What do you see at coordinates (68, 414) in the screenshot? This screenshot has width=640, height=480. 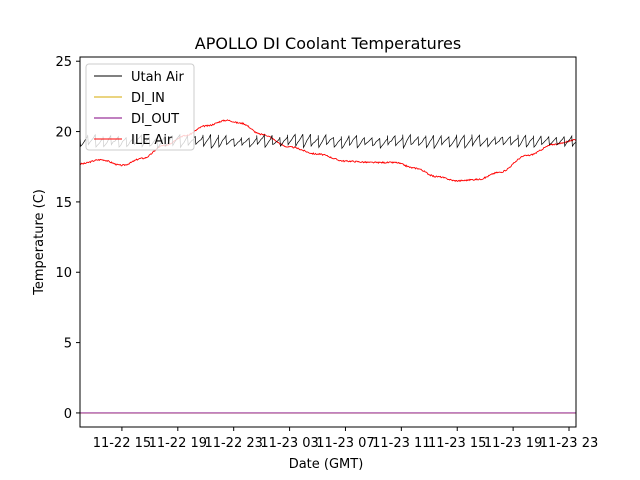 I see `y-tick-label: 0` at bounding box center [68, 414].